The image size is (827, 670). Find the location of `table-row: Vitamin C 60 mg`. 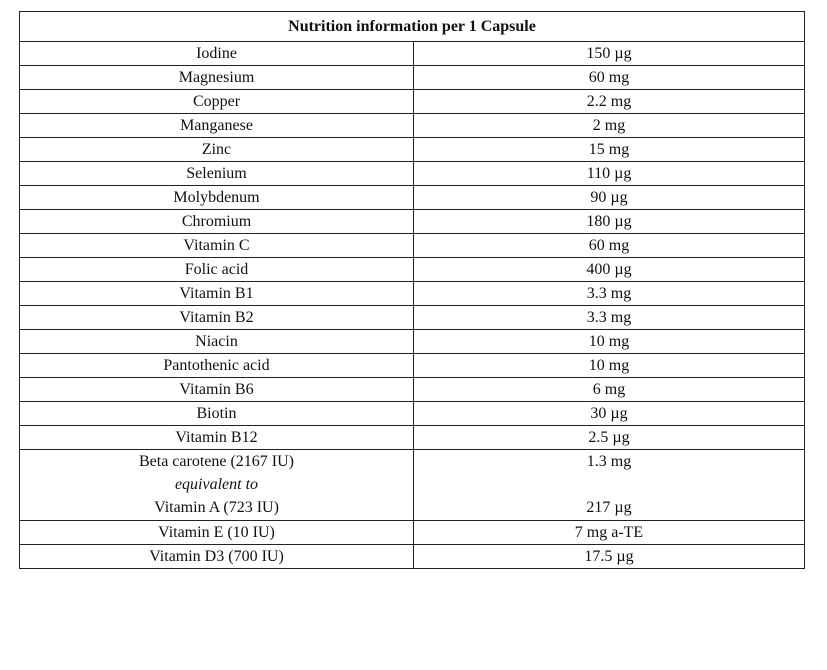

table-row: Vitamin C 60 mg is located at coordinates (412, 245).